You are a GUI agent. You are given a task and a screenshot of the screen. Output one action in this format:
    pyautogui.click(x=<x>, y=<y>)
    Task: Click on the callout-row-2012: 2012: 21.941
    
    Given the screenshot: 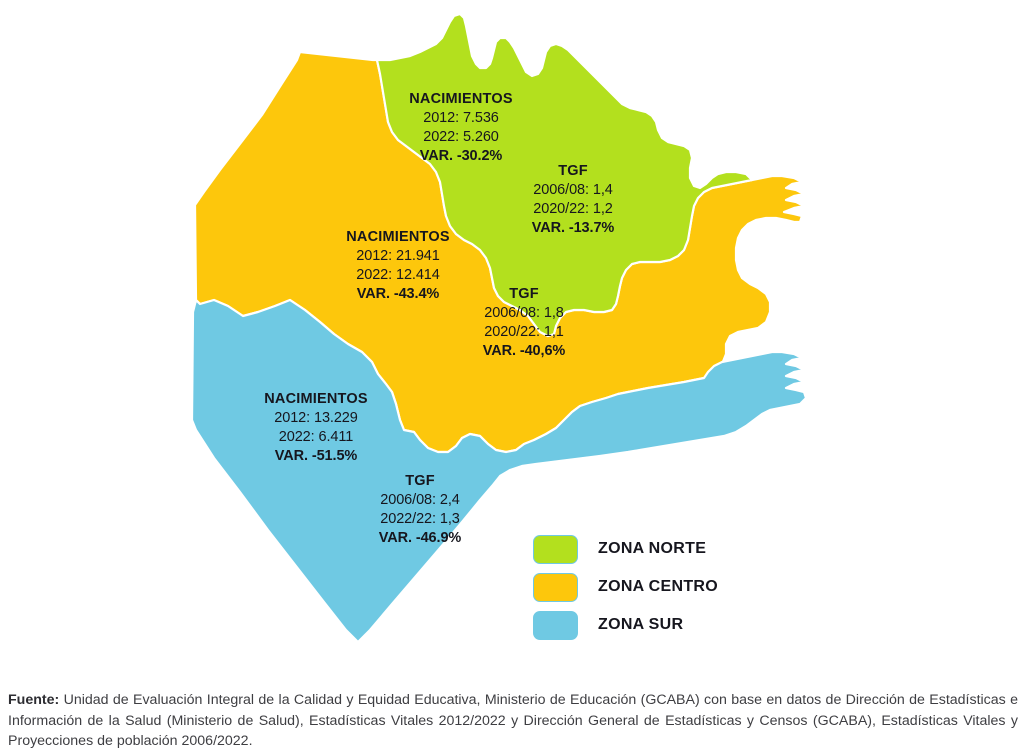 What is the action you would take?
    pyautogui.click(x=398, y=255)
    